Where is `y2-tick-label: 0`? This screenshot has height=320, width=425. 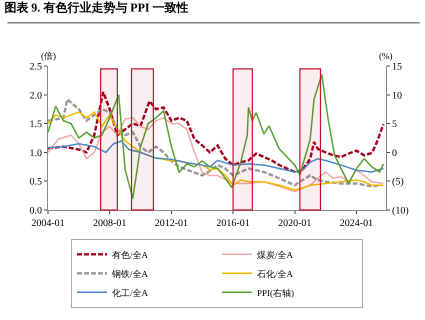
y2-tick-label: 0 is located at coordinates (394, 153).